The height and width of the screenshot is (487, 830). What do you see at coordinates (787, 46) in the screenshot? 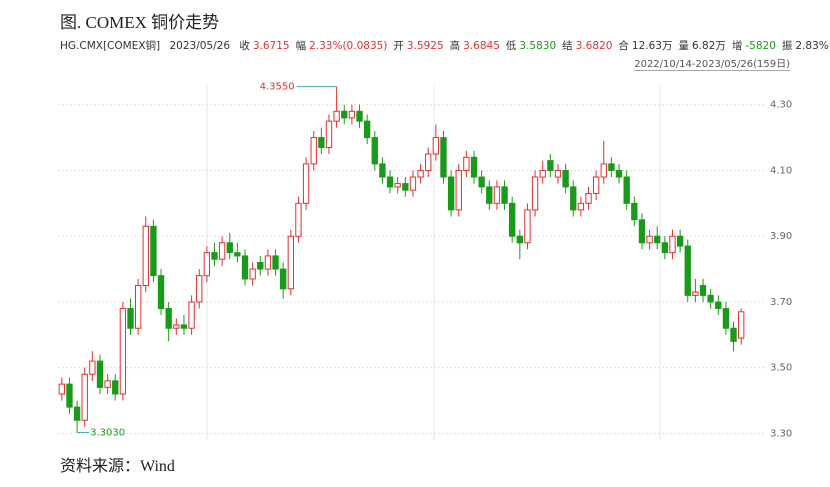
I see `quote-label: 振` at bounding box center [787, 46].